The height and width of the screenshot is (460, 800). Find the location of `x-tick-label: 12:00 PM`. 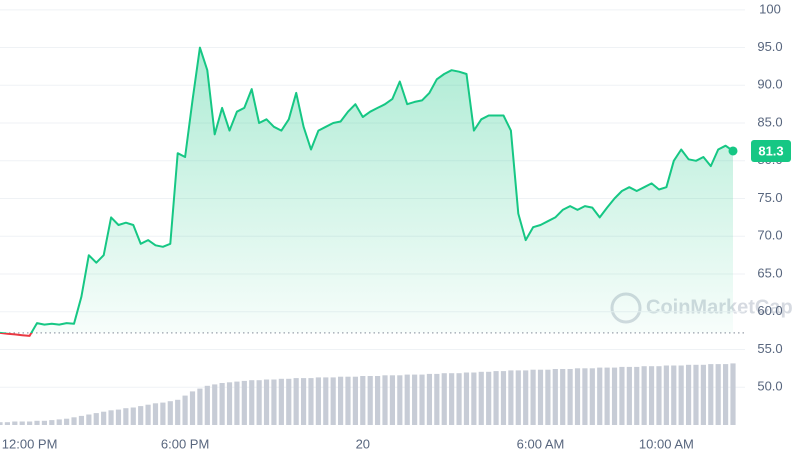

x-tick-label: 12:00 PM is located at coordinates (30, 443).